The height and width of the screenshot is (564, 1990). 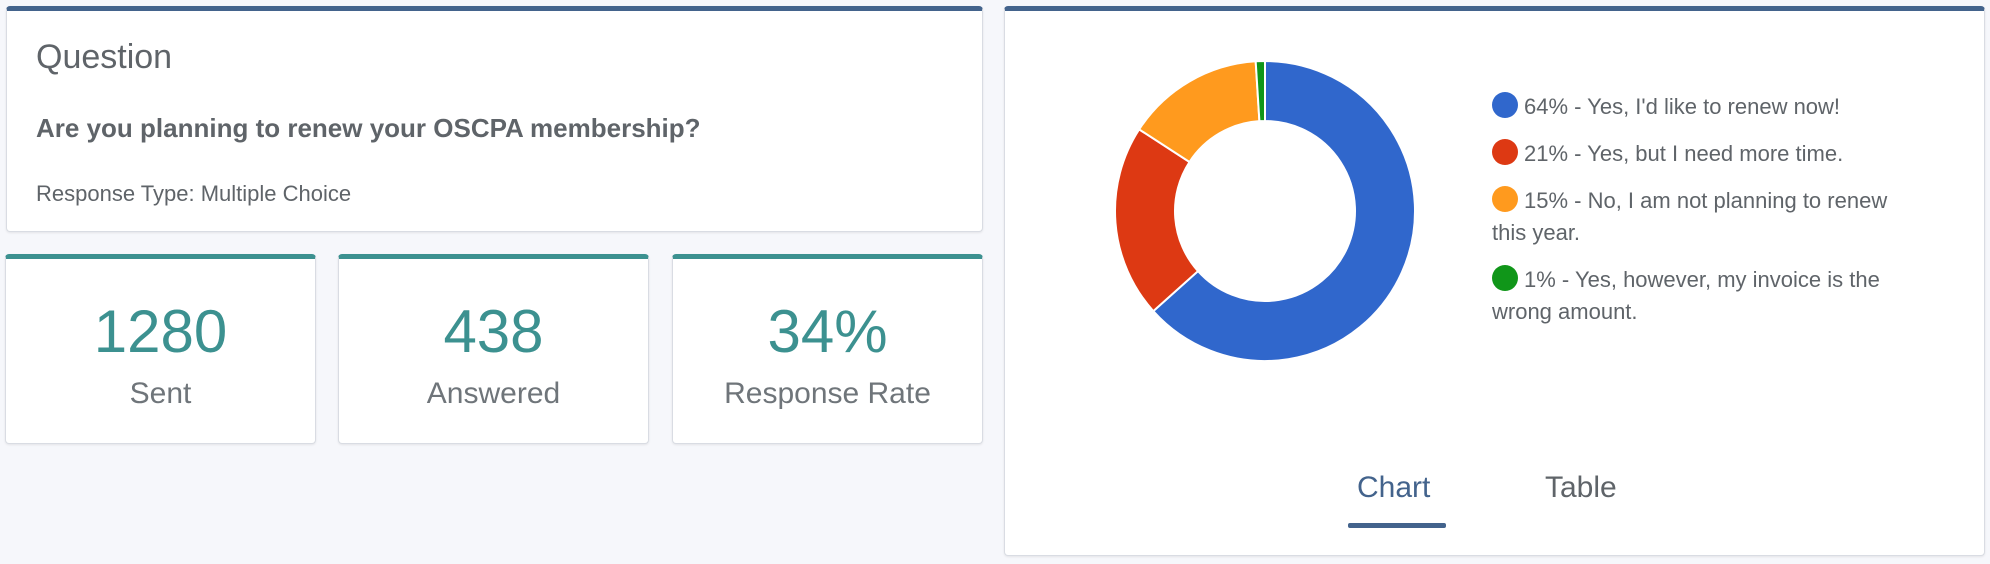 I want to click on tab-chart: Chart, so click(x=1394, y=487).